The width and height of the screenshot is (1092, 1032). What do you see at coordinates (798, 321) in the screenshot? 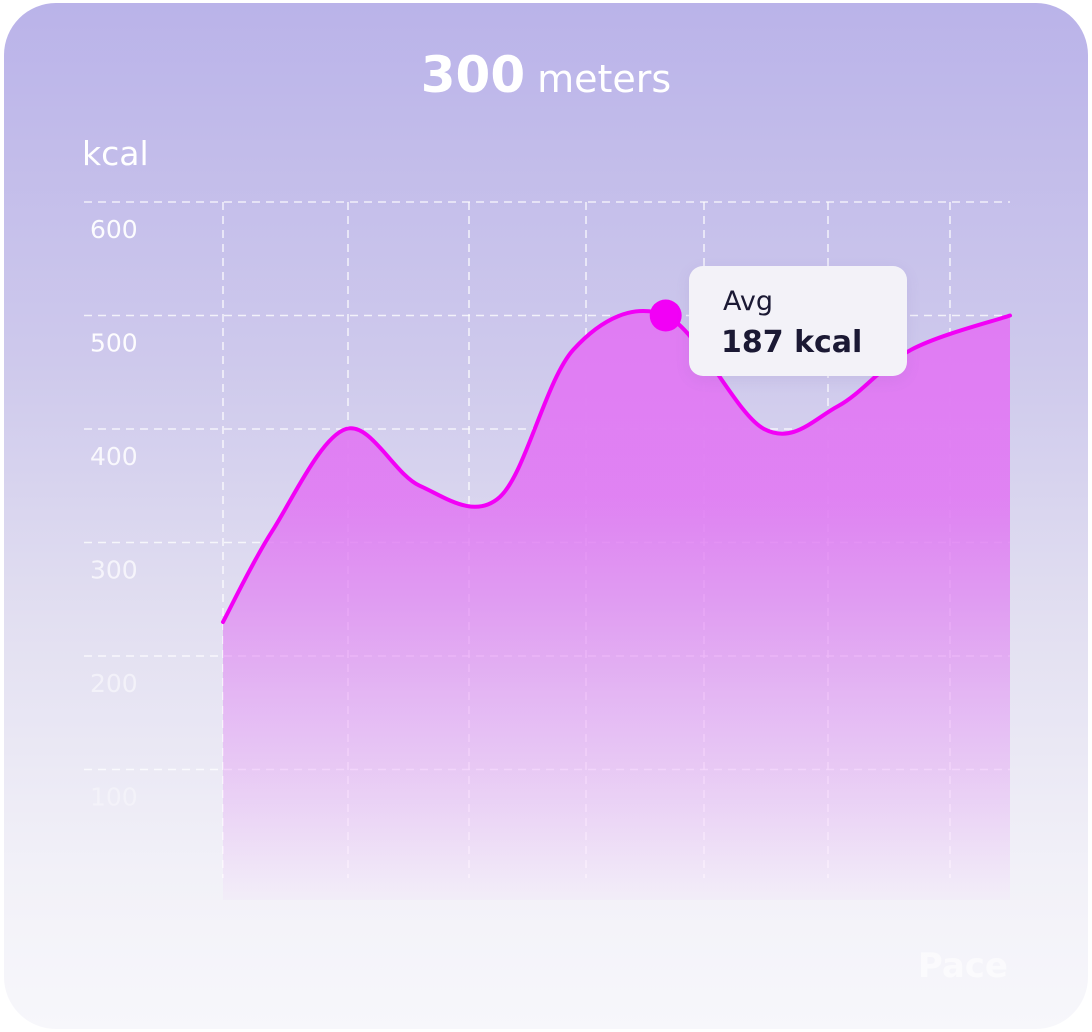
I see `average-tooltip: Avg 187 kcal` at bounding box center [798, 321].